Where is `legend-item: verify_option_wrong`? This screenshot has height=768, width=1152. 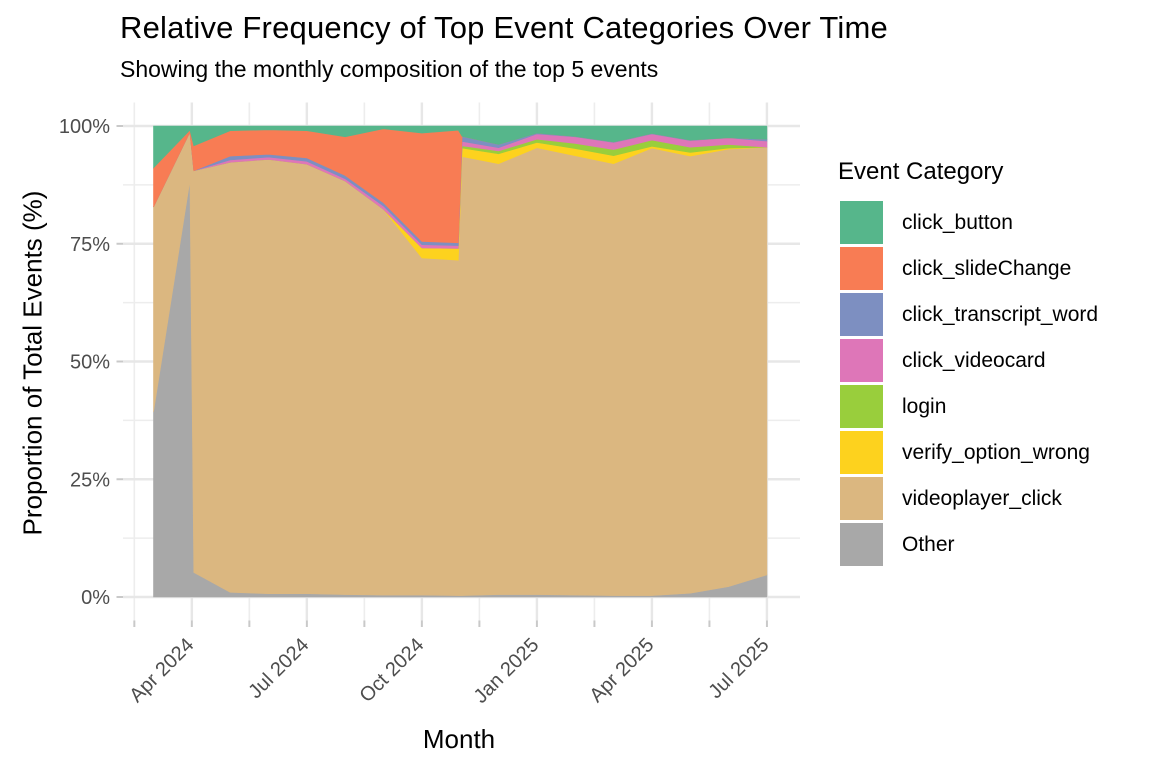 legend-item: verify_option_wrong is located at coordinates (969, 452).